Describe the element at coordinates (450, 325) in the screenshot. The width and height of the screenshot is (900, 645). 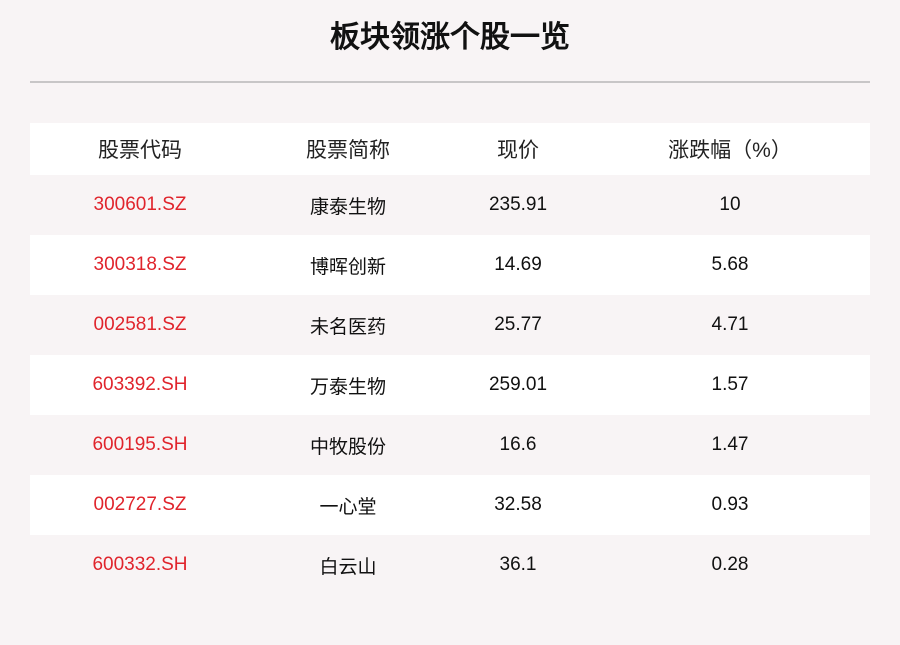
I see `table-row: 002581.SZ 未名医药 25.77 4.71` at that location.